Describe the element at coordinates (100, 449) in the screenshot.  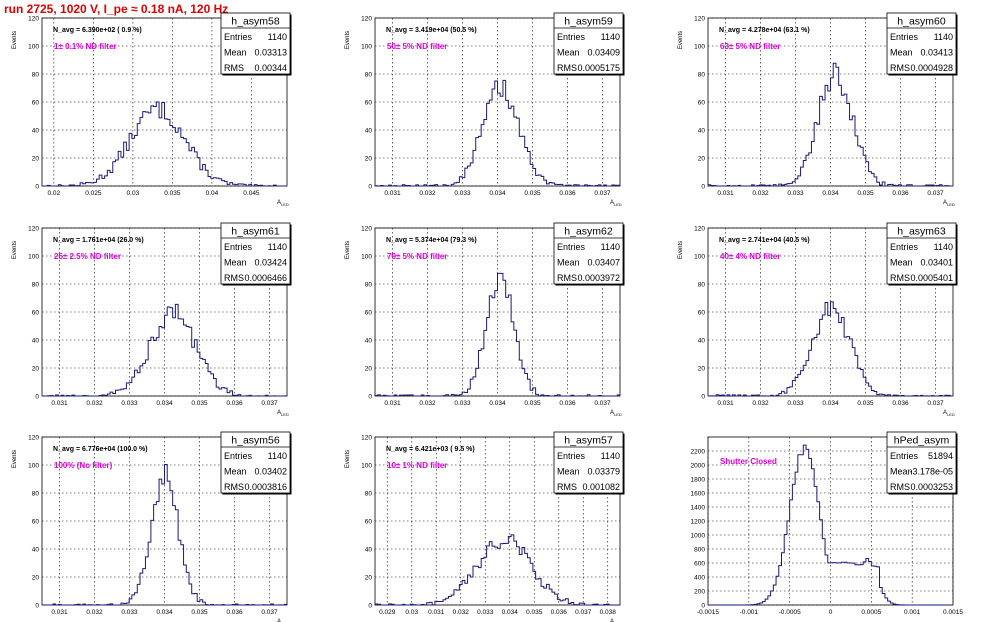
I see `navg-label: N_avg = 6.776e+04 (100.0 %)` at that location.